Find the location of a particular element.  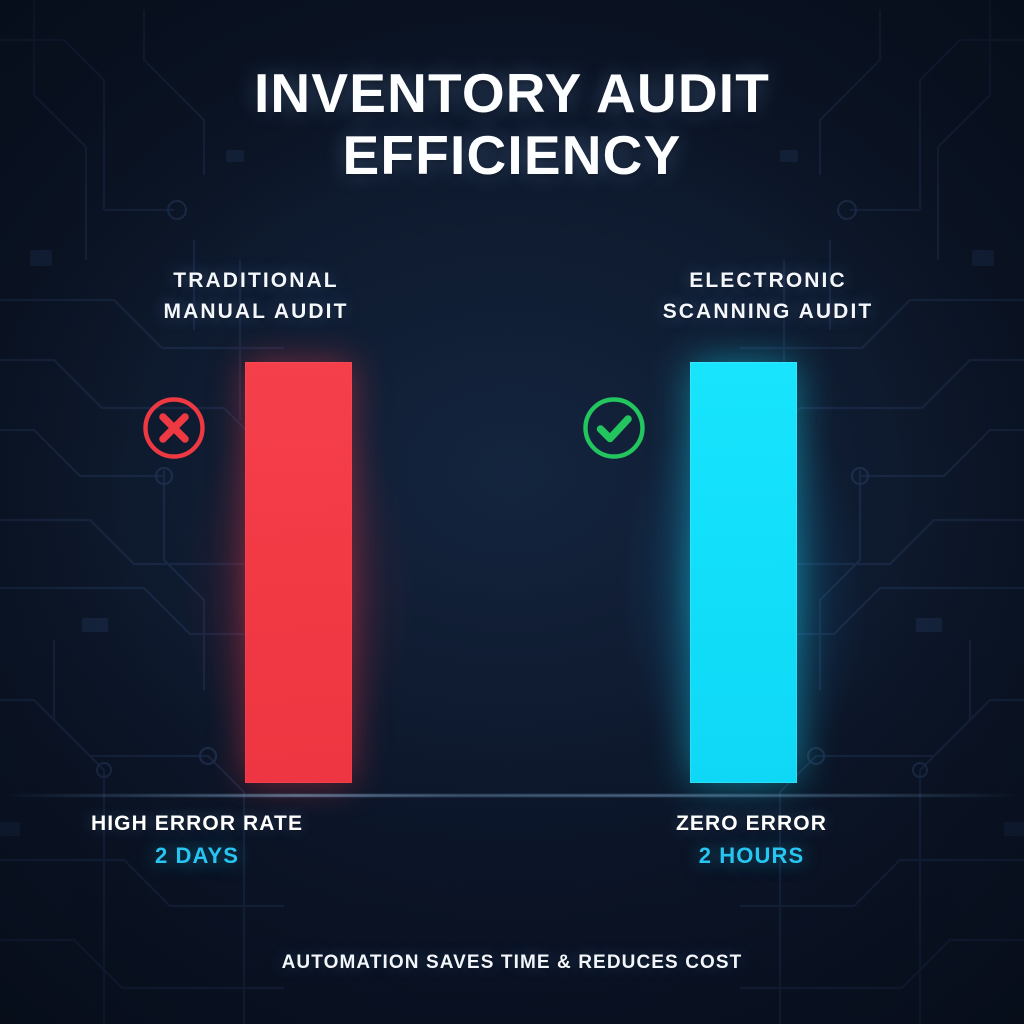

bar-electronic-scanning-audit is located at coordinates (743, 566).